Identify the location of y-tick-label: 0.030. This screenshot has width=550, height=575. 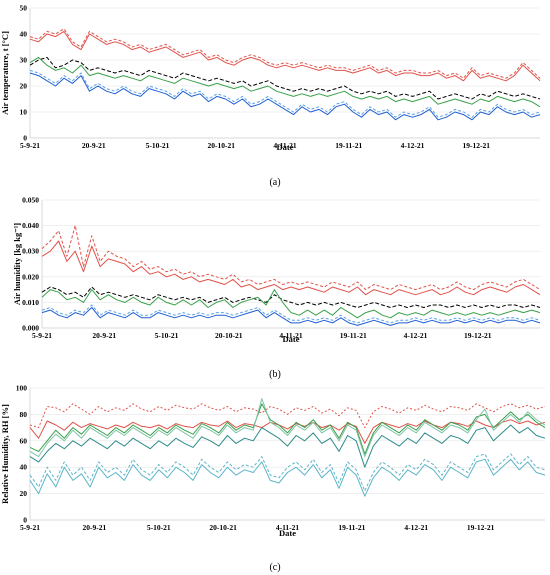
(30, 251).